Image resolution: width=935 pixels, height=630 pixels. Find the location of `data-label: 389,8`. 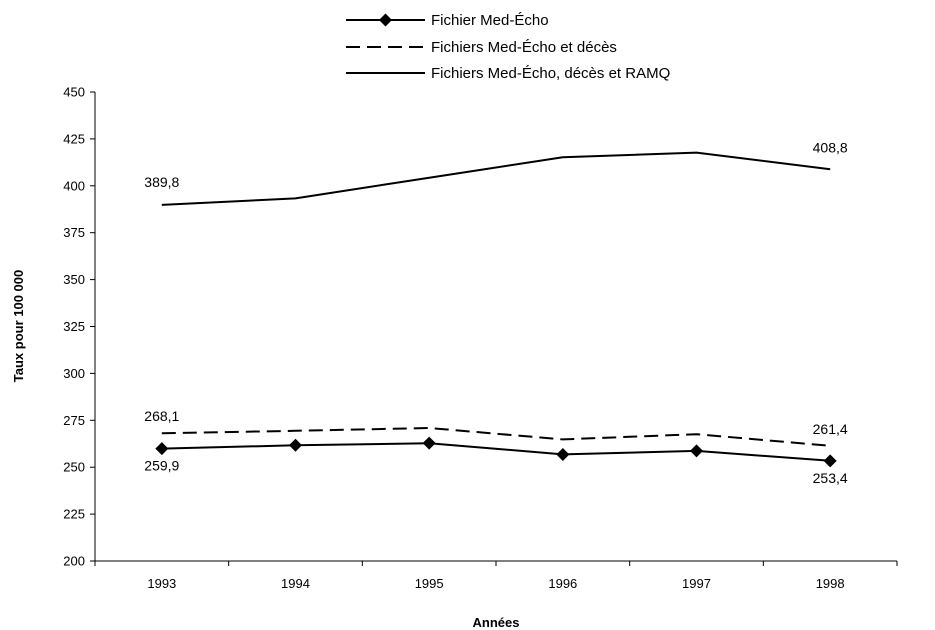

data-label: 389,8 is located at coordinates (161, 182).